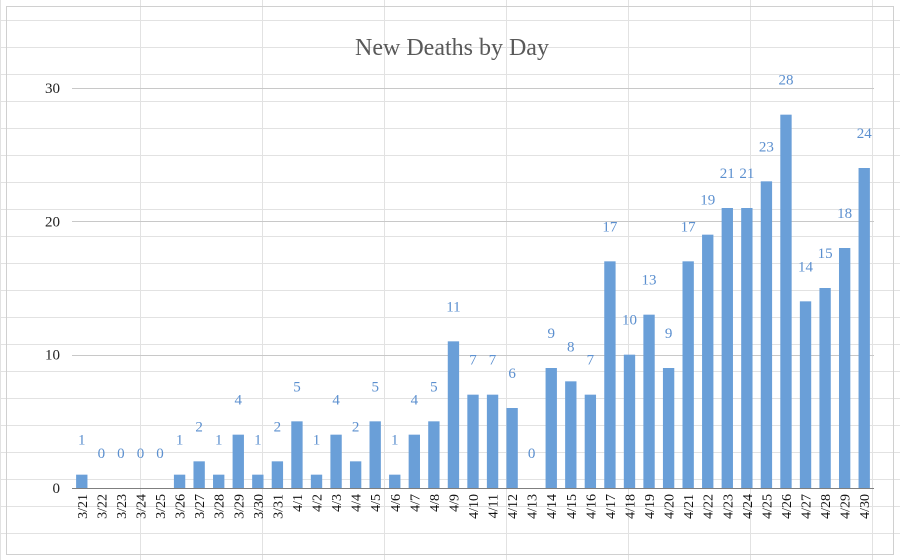 This screenshot has width=900, height=560. What do you see at coordinates (52, 89) in the screenshot?
I see `y-tick-label: 30` at bounding box center [52, 89].